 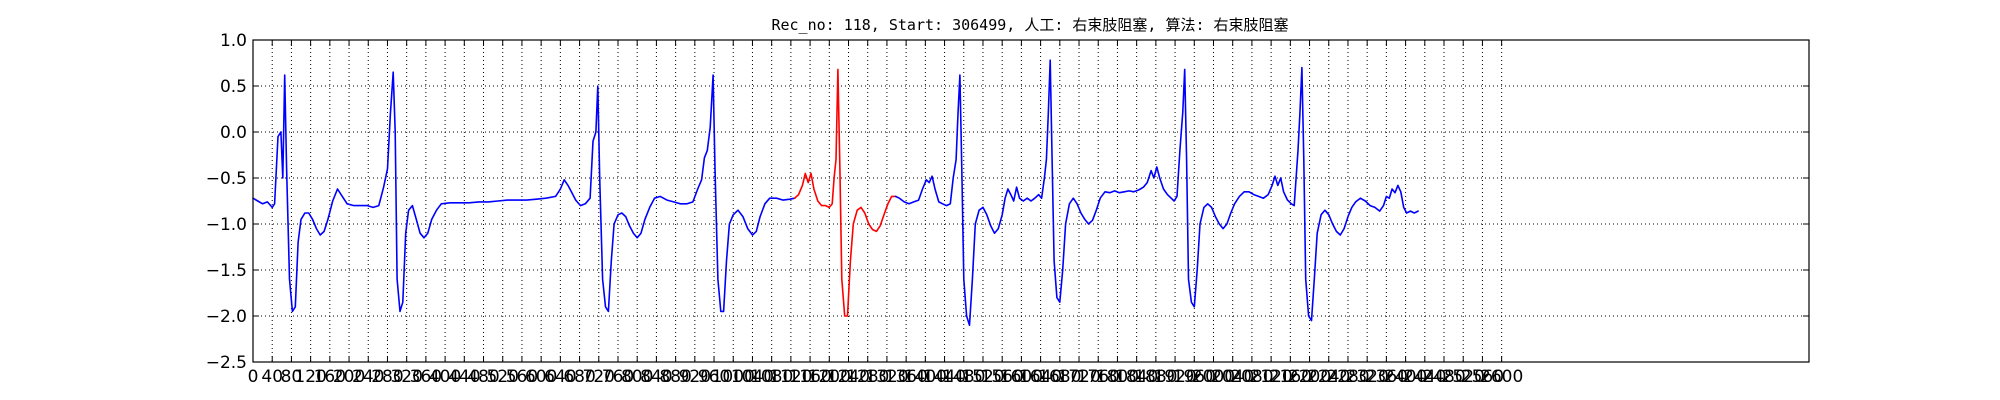 What do you see at coordinates (226, 225) in the screenshot?
I see `y-tick-label: −1.0` at bounding box center [226, 225].